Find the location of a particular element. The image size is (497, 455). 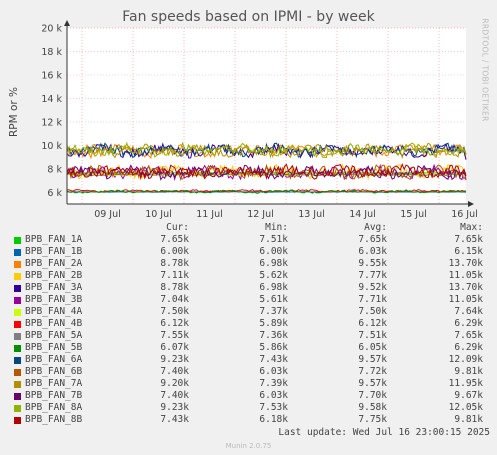

legend-max: 9.67k is located at coordinates (468, 395).